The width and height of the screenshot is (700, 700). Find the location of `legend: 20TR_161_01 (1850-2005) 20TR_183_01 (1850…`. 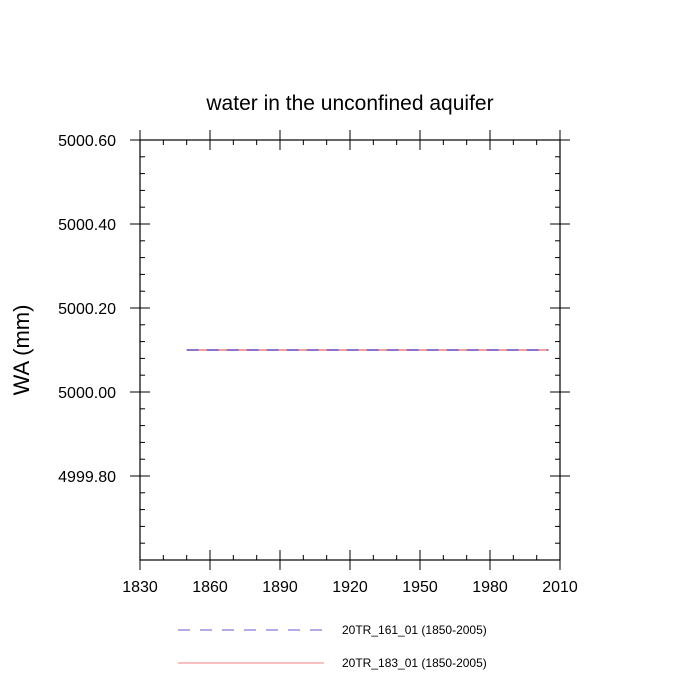

legend: 20TR_161_01 (1850-2005) 20TR_183_01 (1850… is located at coordinates (332, 646).